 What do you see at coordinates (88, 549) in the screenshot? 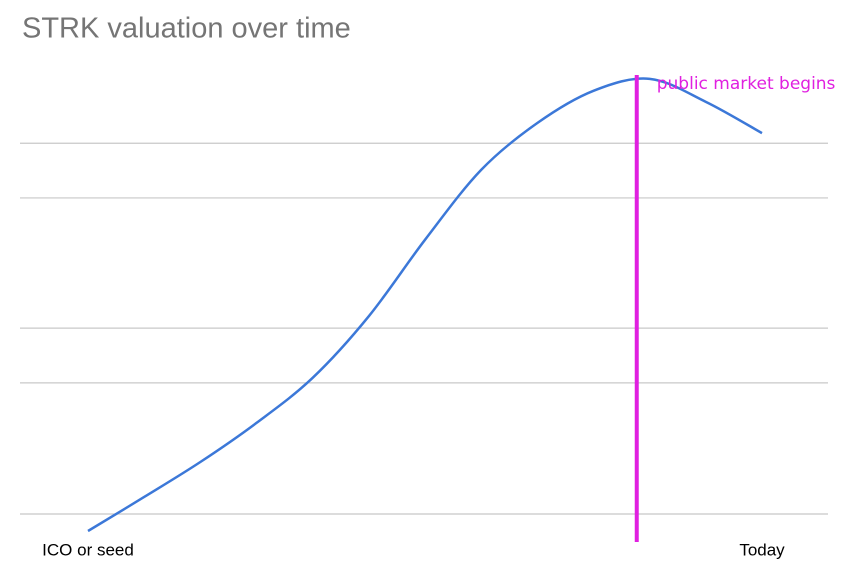
I see `x-tick-label: ICO or seed` at bounding box center [88, 549].